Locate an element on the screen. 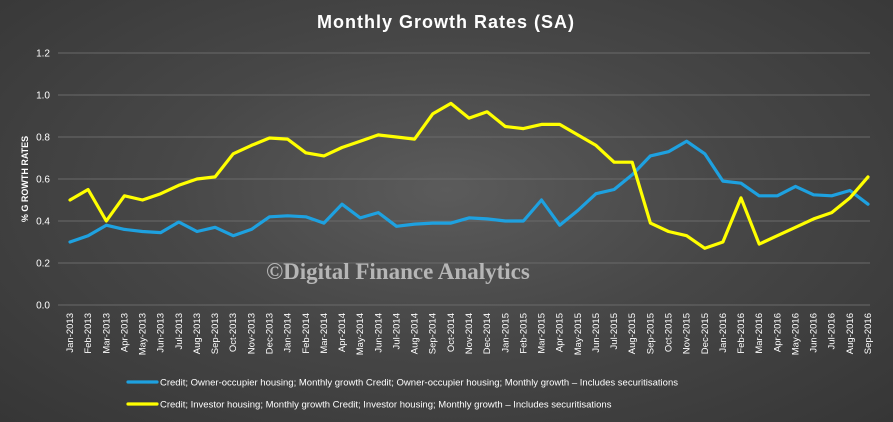 The image size is (893, 422). x-tick-label: Mar-2016 is located at coordinates (759, 333).